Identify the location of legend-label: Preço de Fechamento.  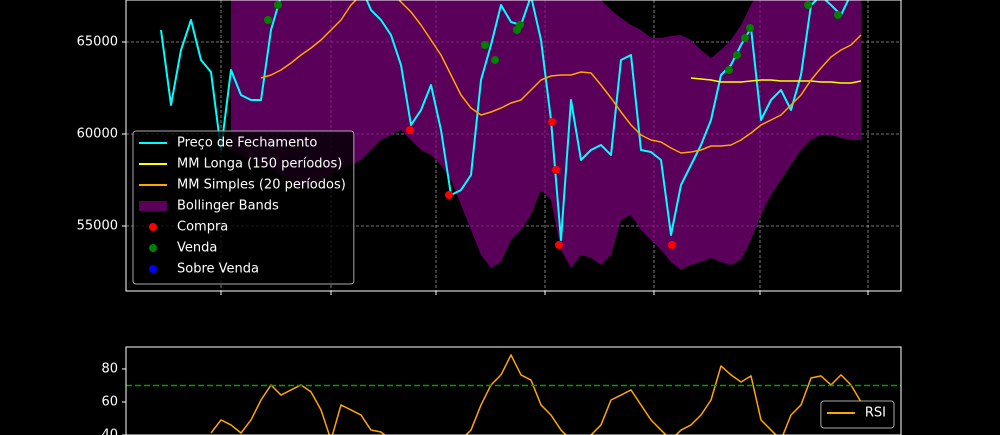
(247, 143).